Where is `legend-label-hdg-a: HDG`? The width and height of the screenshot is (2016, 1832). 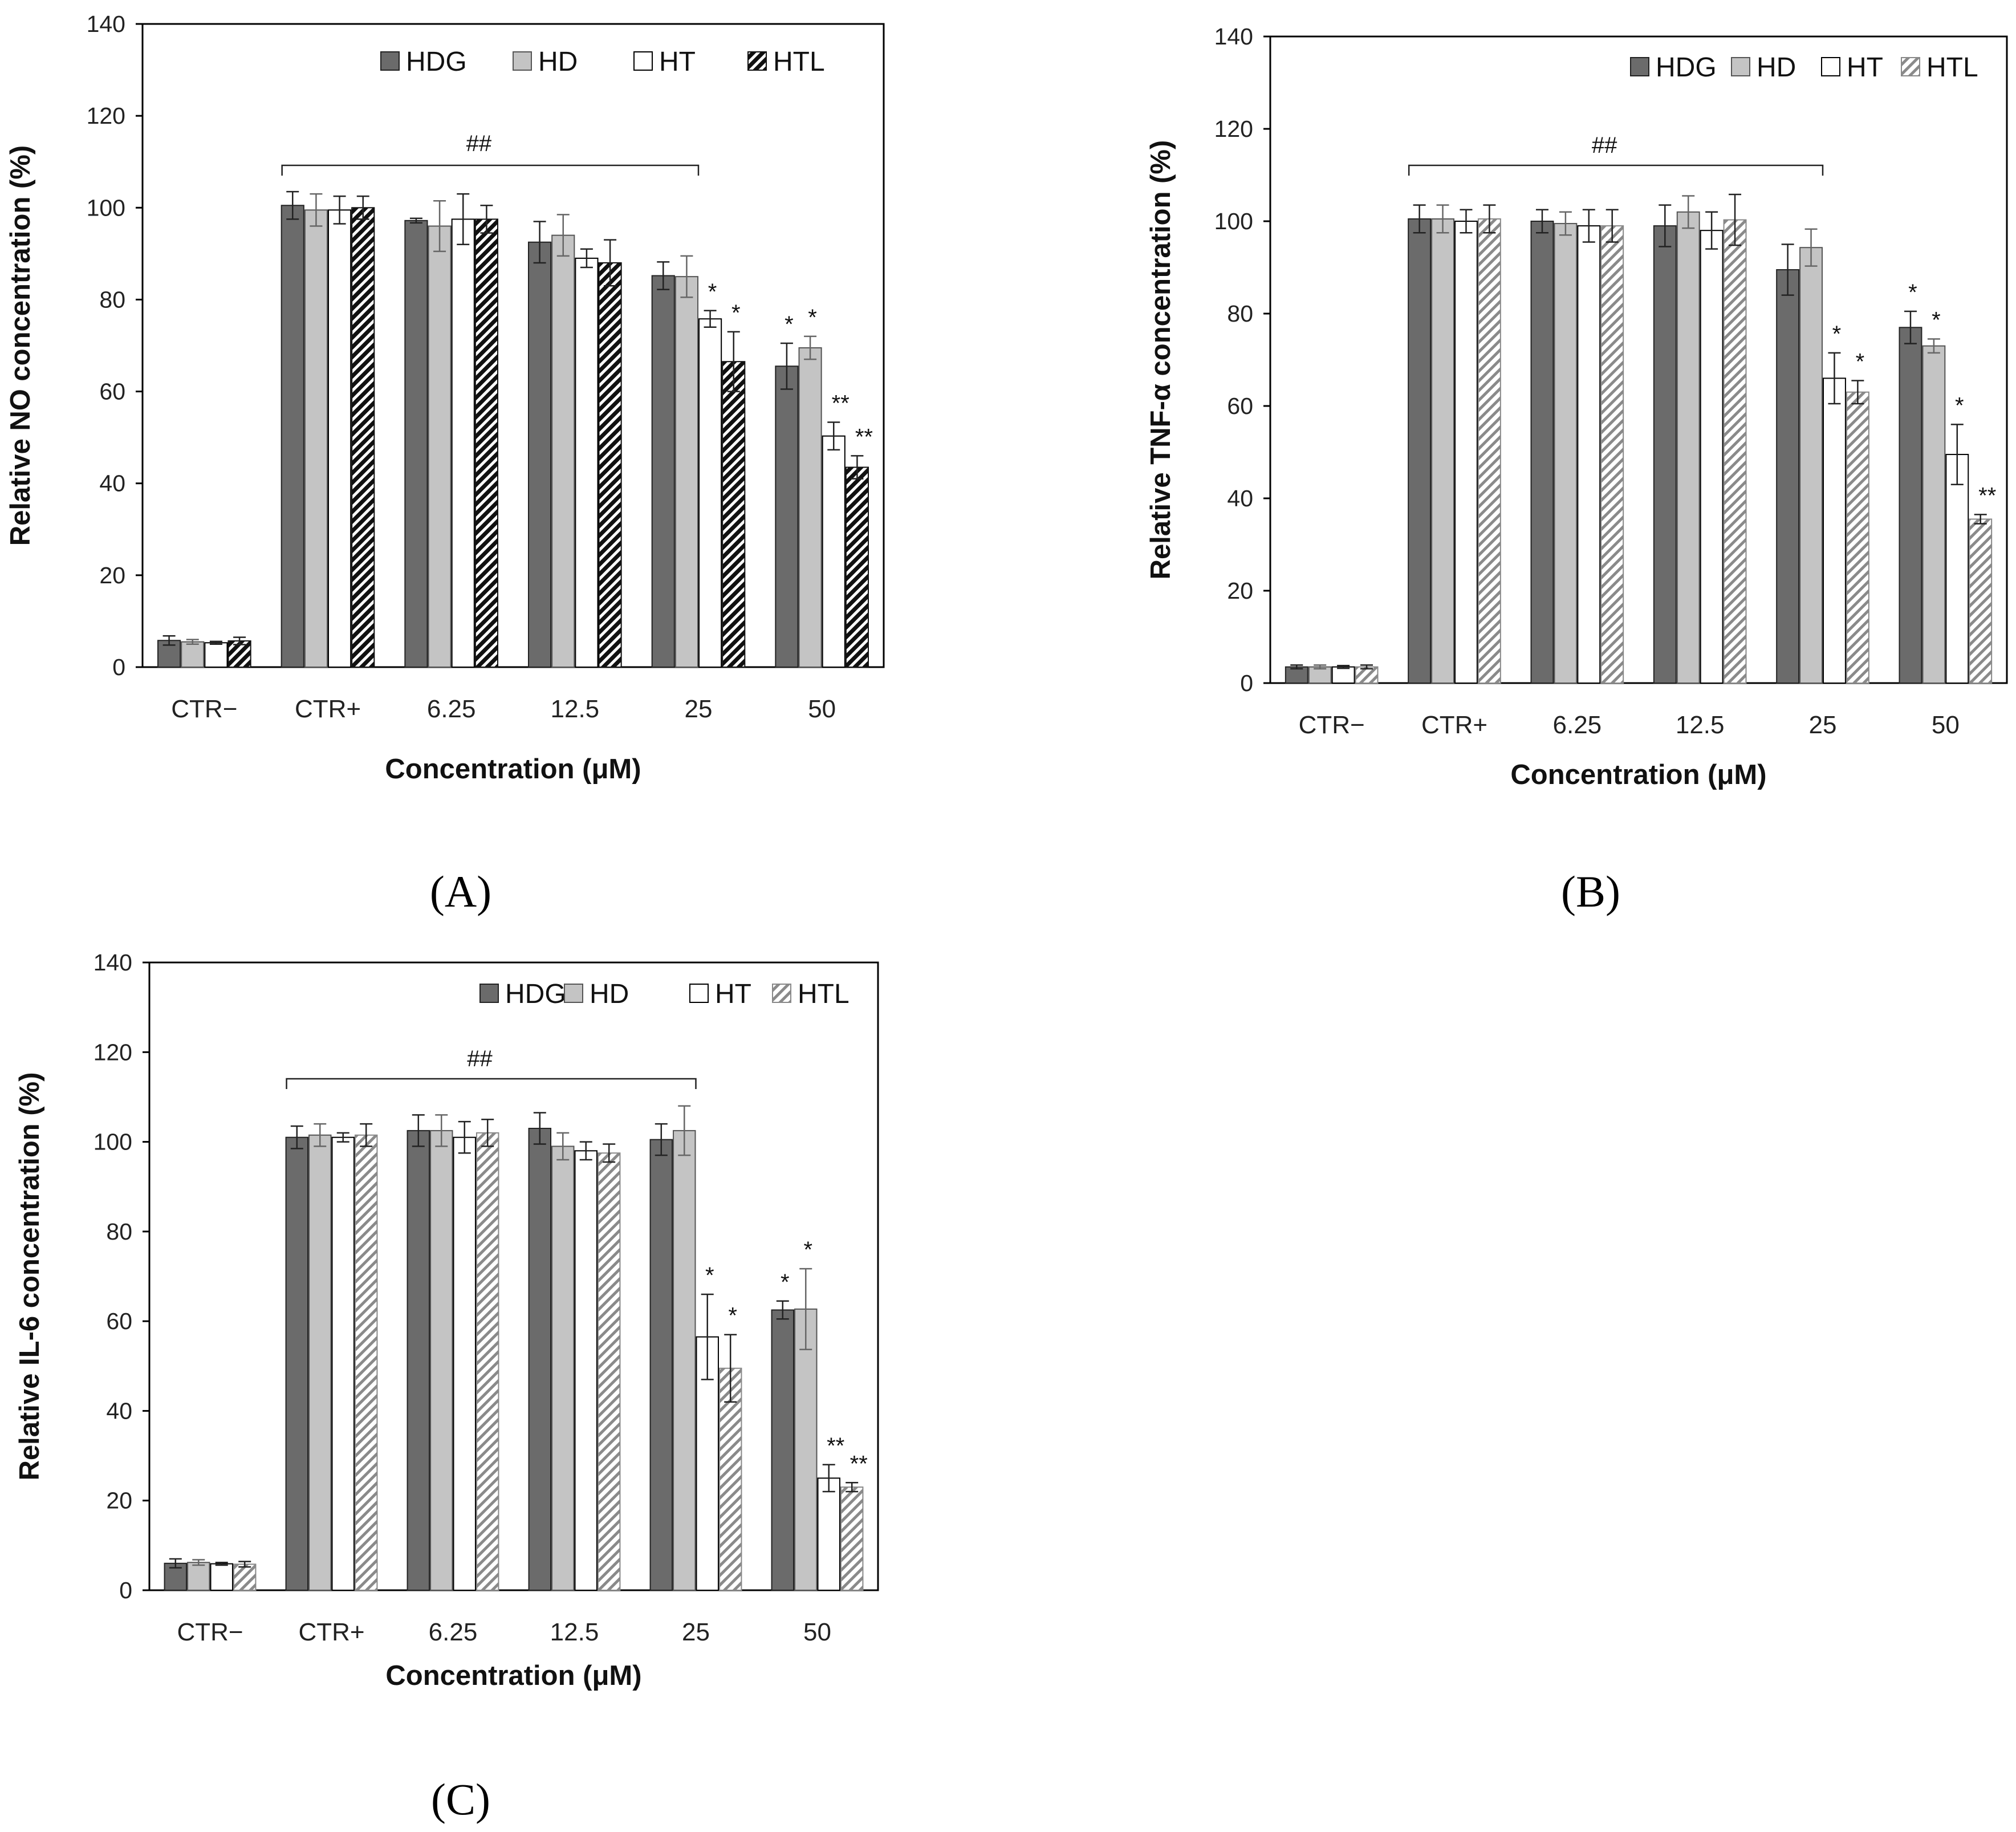 legend-label-hdg-a: HDG is located at coordinates (436, 62).